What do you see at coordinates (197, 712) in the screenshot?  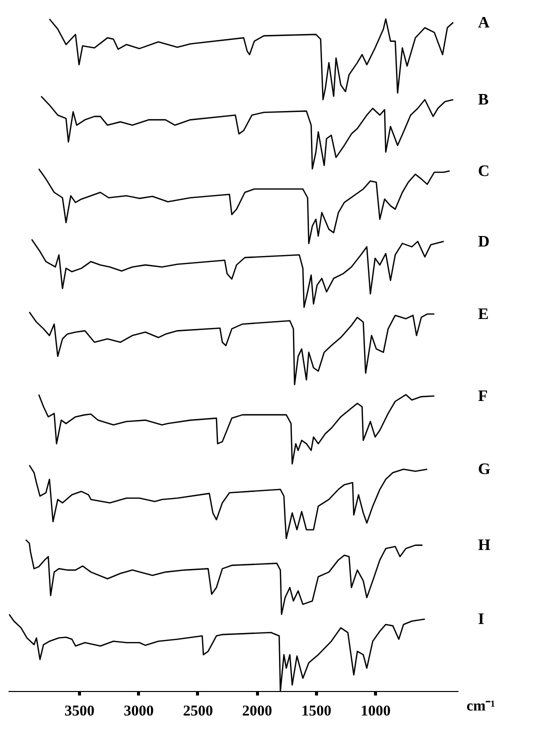 I see `x-tick-label: 2500` at bounding box center [197, 712].